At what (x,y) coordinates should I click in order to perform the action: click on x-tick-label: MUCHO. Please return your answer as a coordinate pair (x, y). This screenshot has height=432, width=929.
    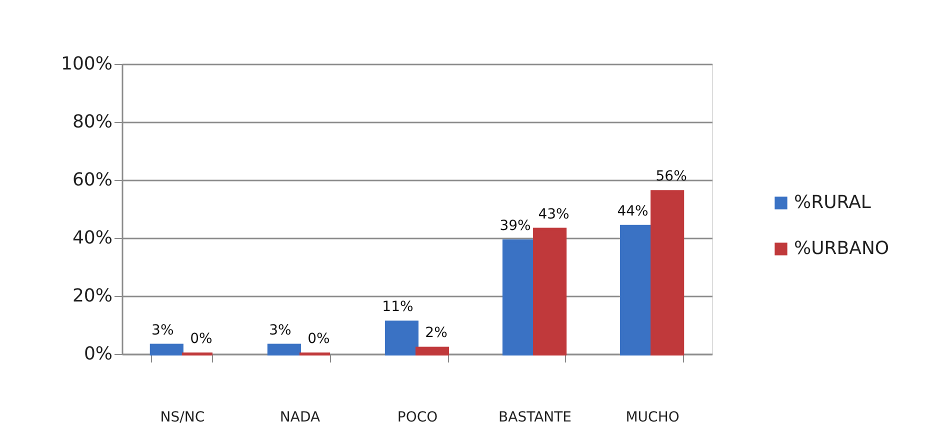
    Looking at the image, I should click on (653, 418).